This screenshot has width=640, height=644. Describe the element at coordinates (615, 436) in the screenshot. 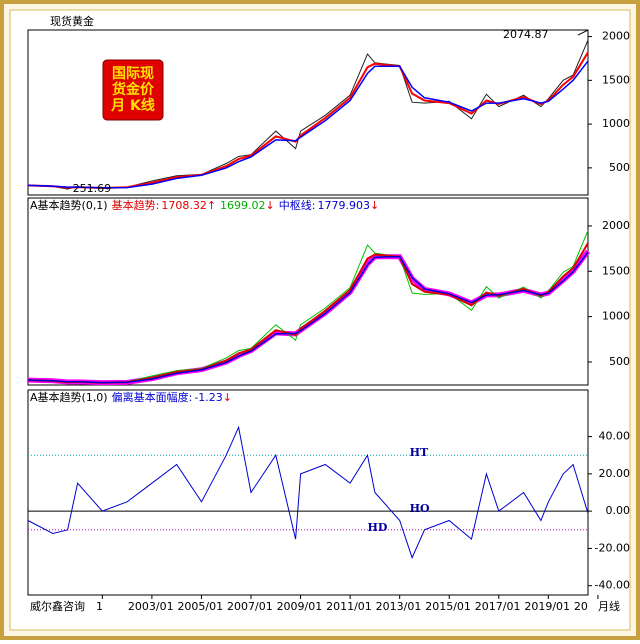

I see `y-tick-label: 40.00` at that location.